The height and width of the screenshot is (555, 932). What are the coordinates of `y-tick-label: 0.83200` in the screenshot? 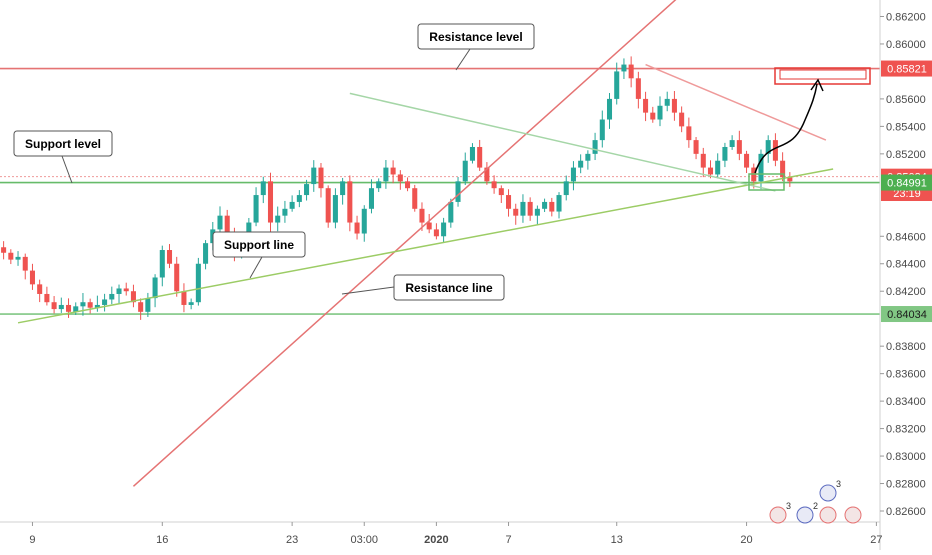 It's located at (906, 430).